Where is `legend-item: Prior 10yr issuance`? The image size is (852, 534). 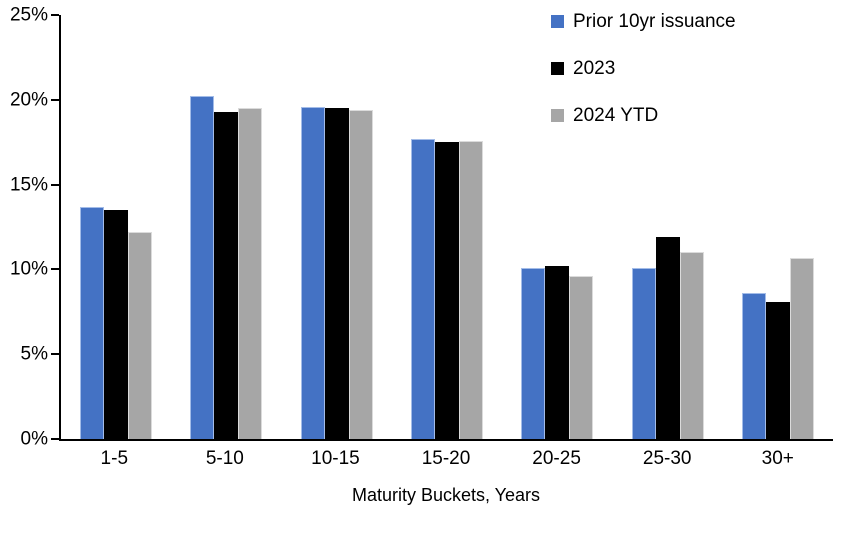 legend-item: Prior 10yr issuance is located at coordinates (643, 21).